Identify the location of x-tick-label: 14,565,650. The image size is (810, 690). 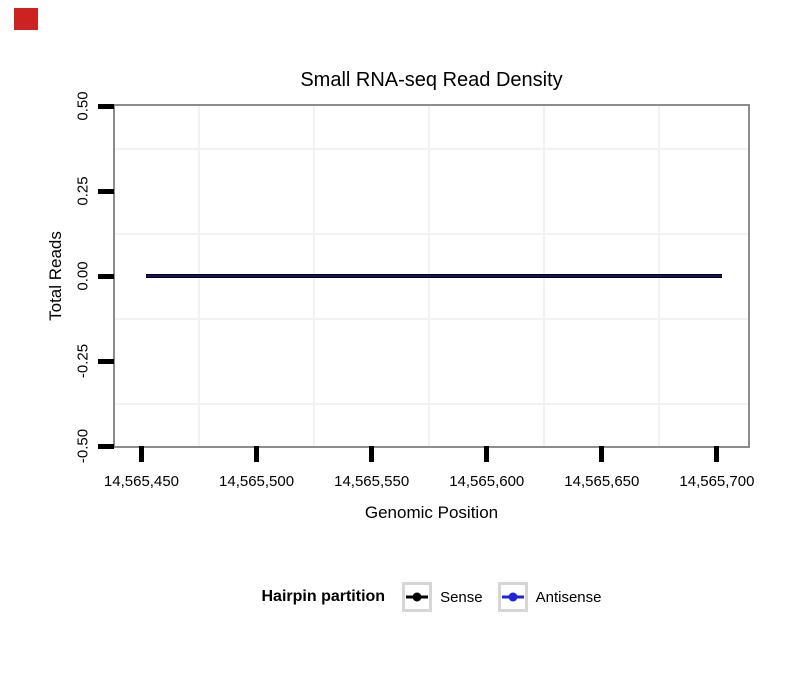
(602, 481).